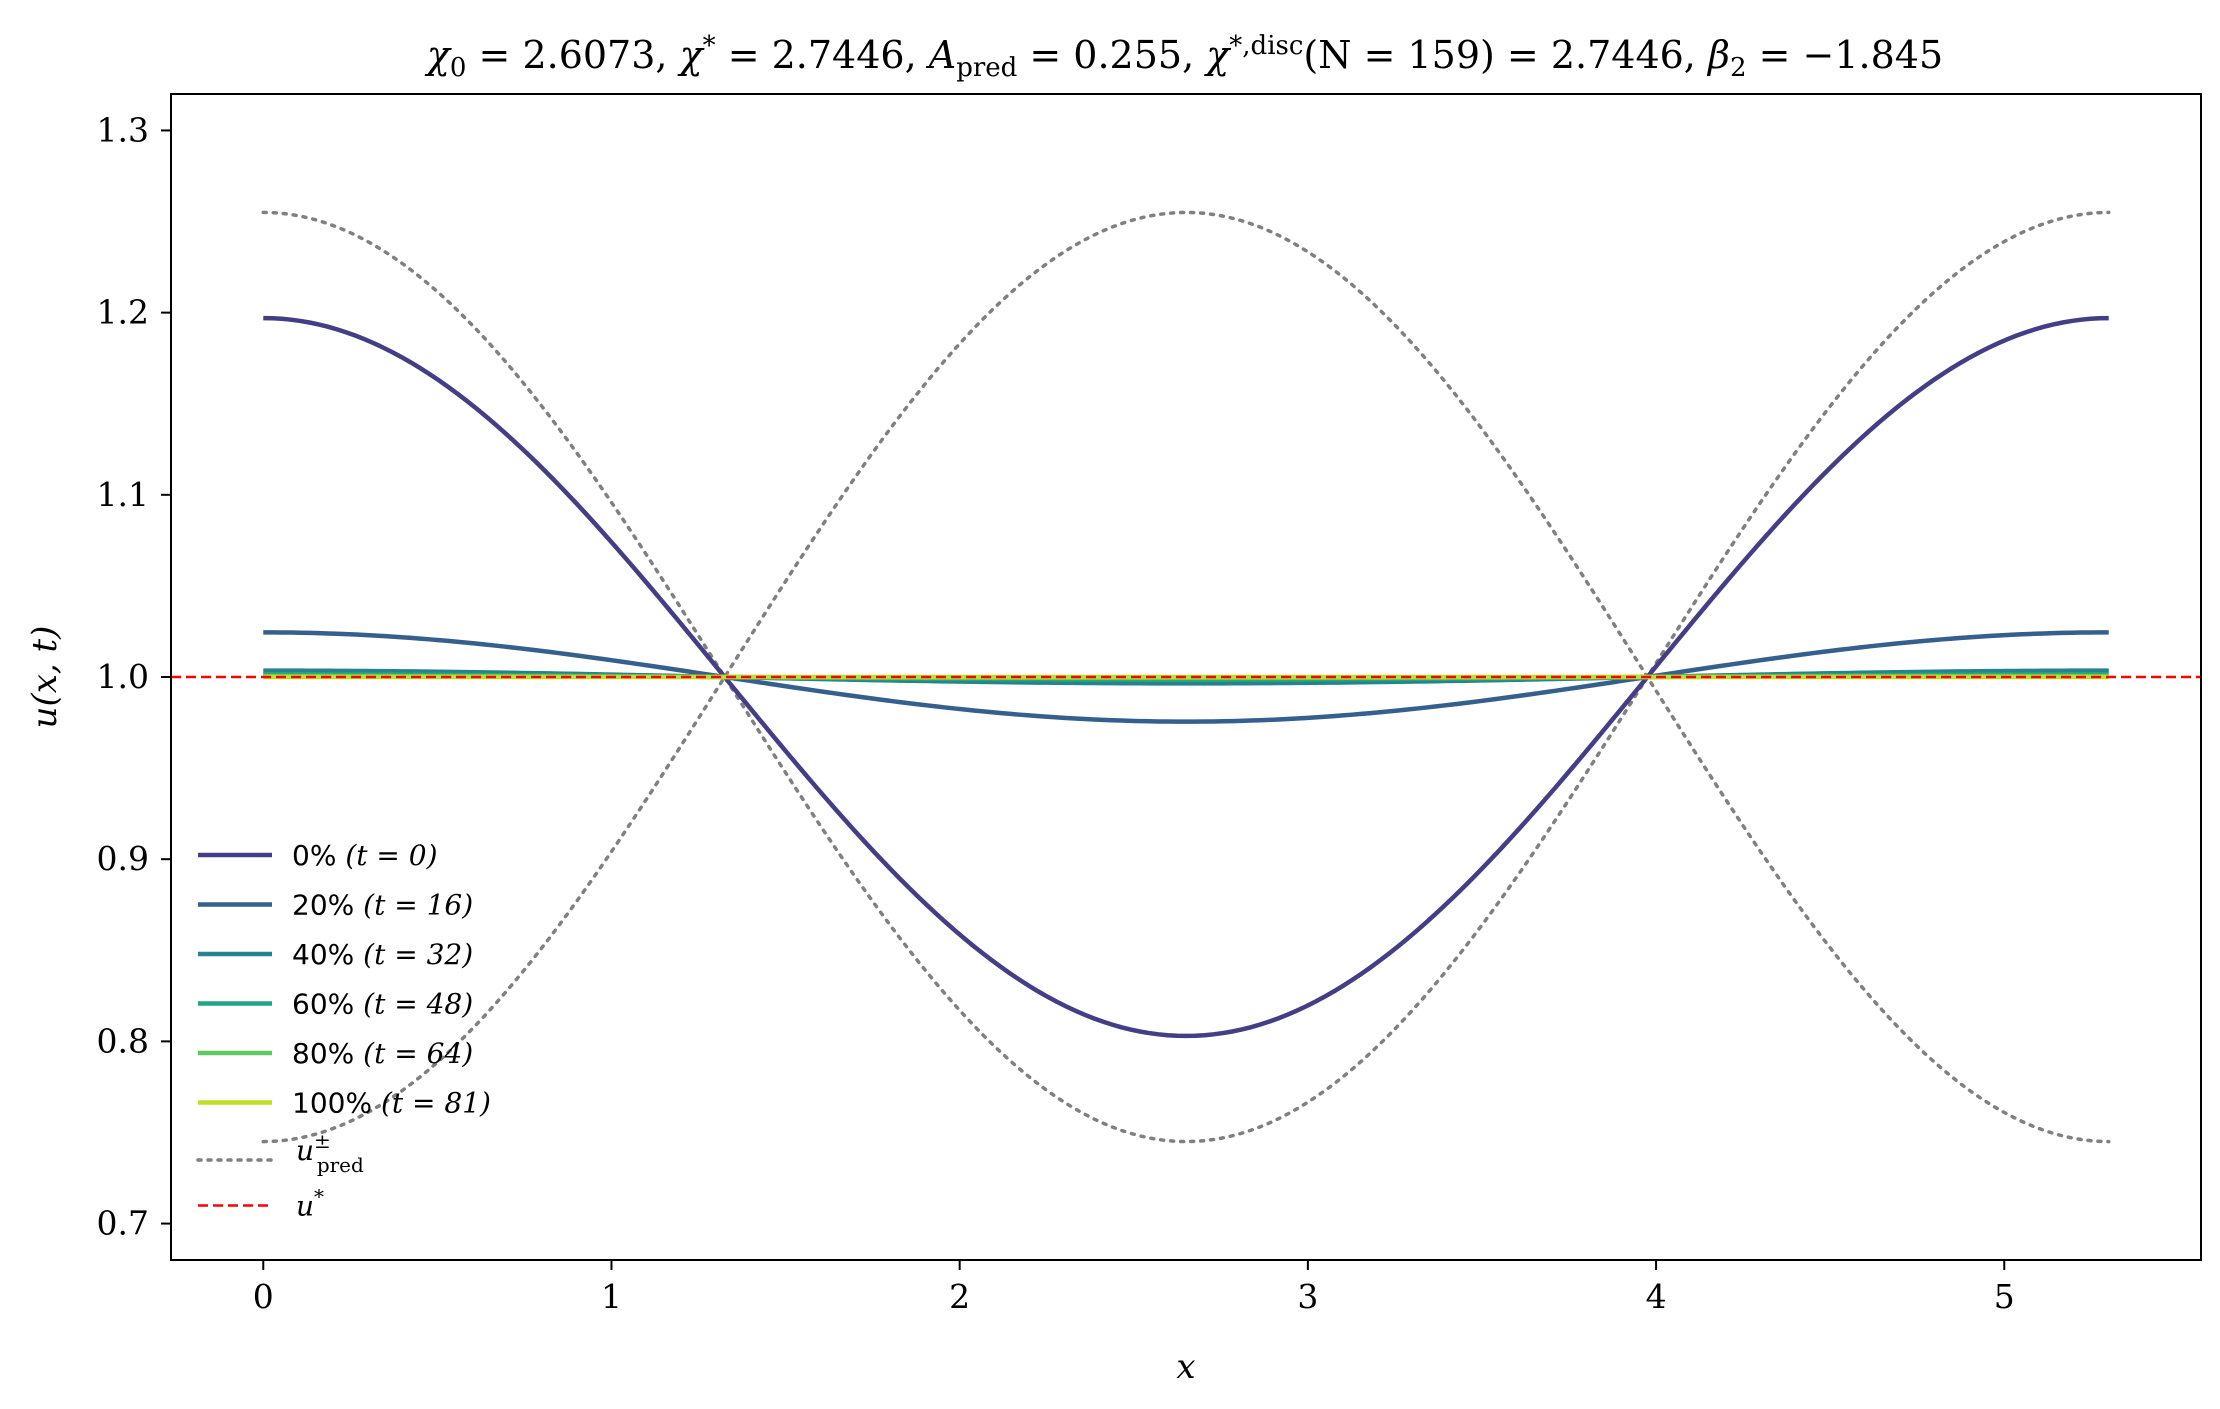  Describe the element at coordinates (123, 494) in the screenshot. I see `y-tick-label: 1.1` at that location.